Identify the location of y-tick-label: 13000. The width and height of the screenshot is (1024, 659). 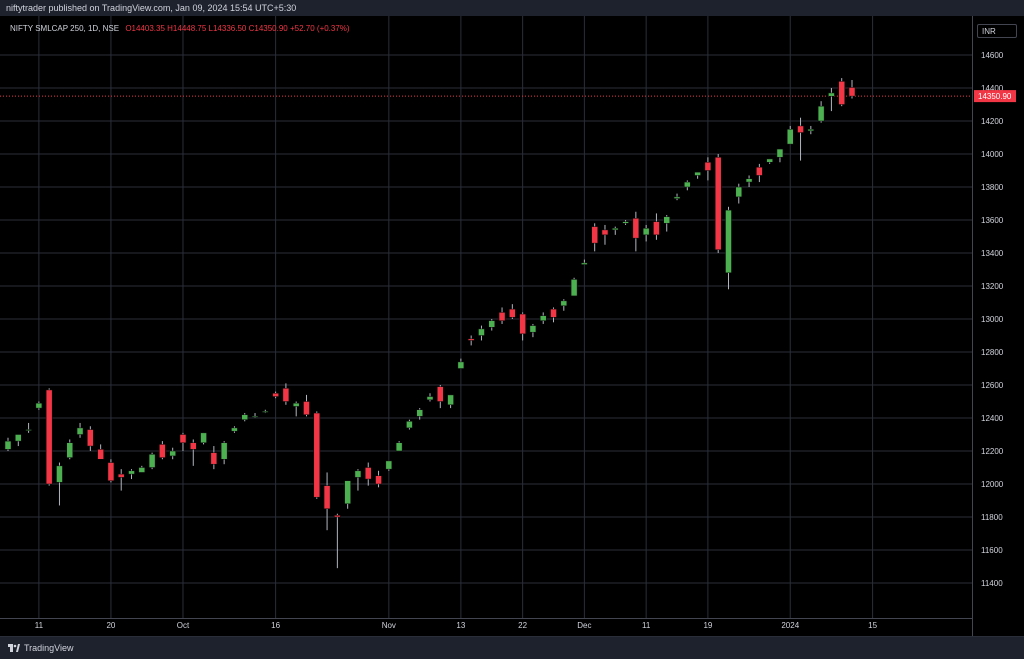
(992, 319).